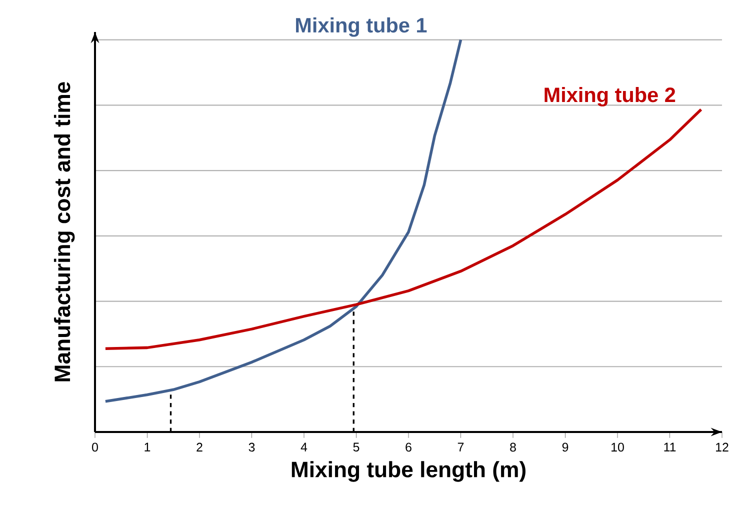 This screenshot has height=506, width=730. Describe the element at coordinates (304, 447) in the screenshot. I see `x-tick-label: 4` at that location.